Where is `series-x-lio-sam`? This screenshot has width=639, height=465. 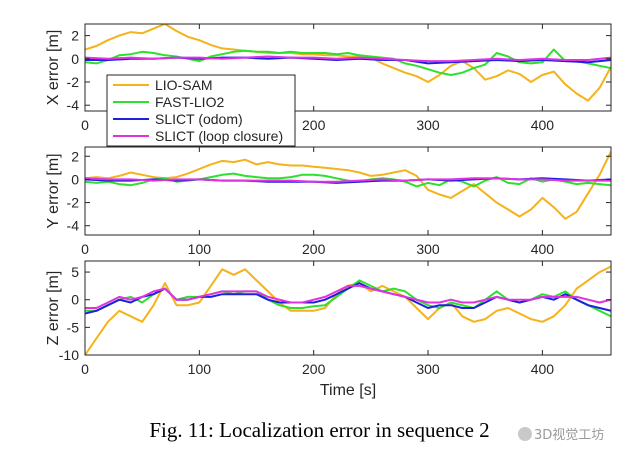
series-x-lio-sam is located at coordinates (348, 63).